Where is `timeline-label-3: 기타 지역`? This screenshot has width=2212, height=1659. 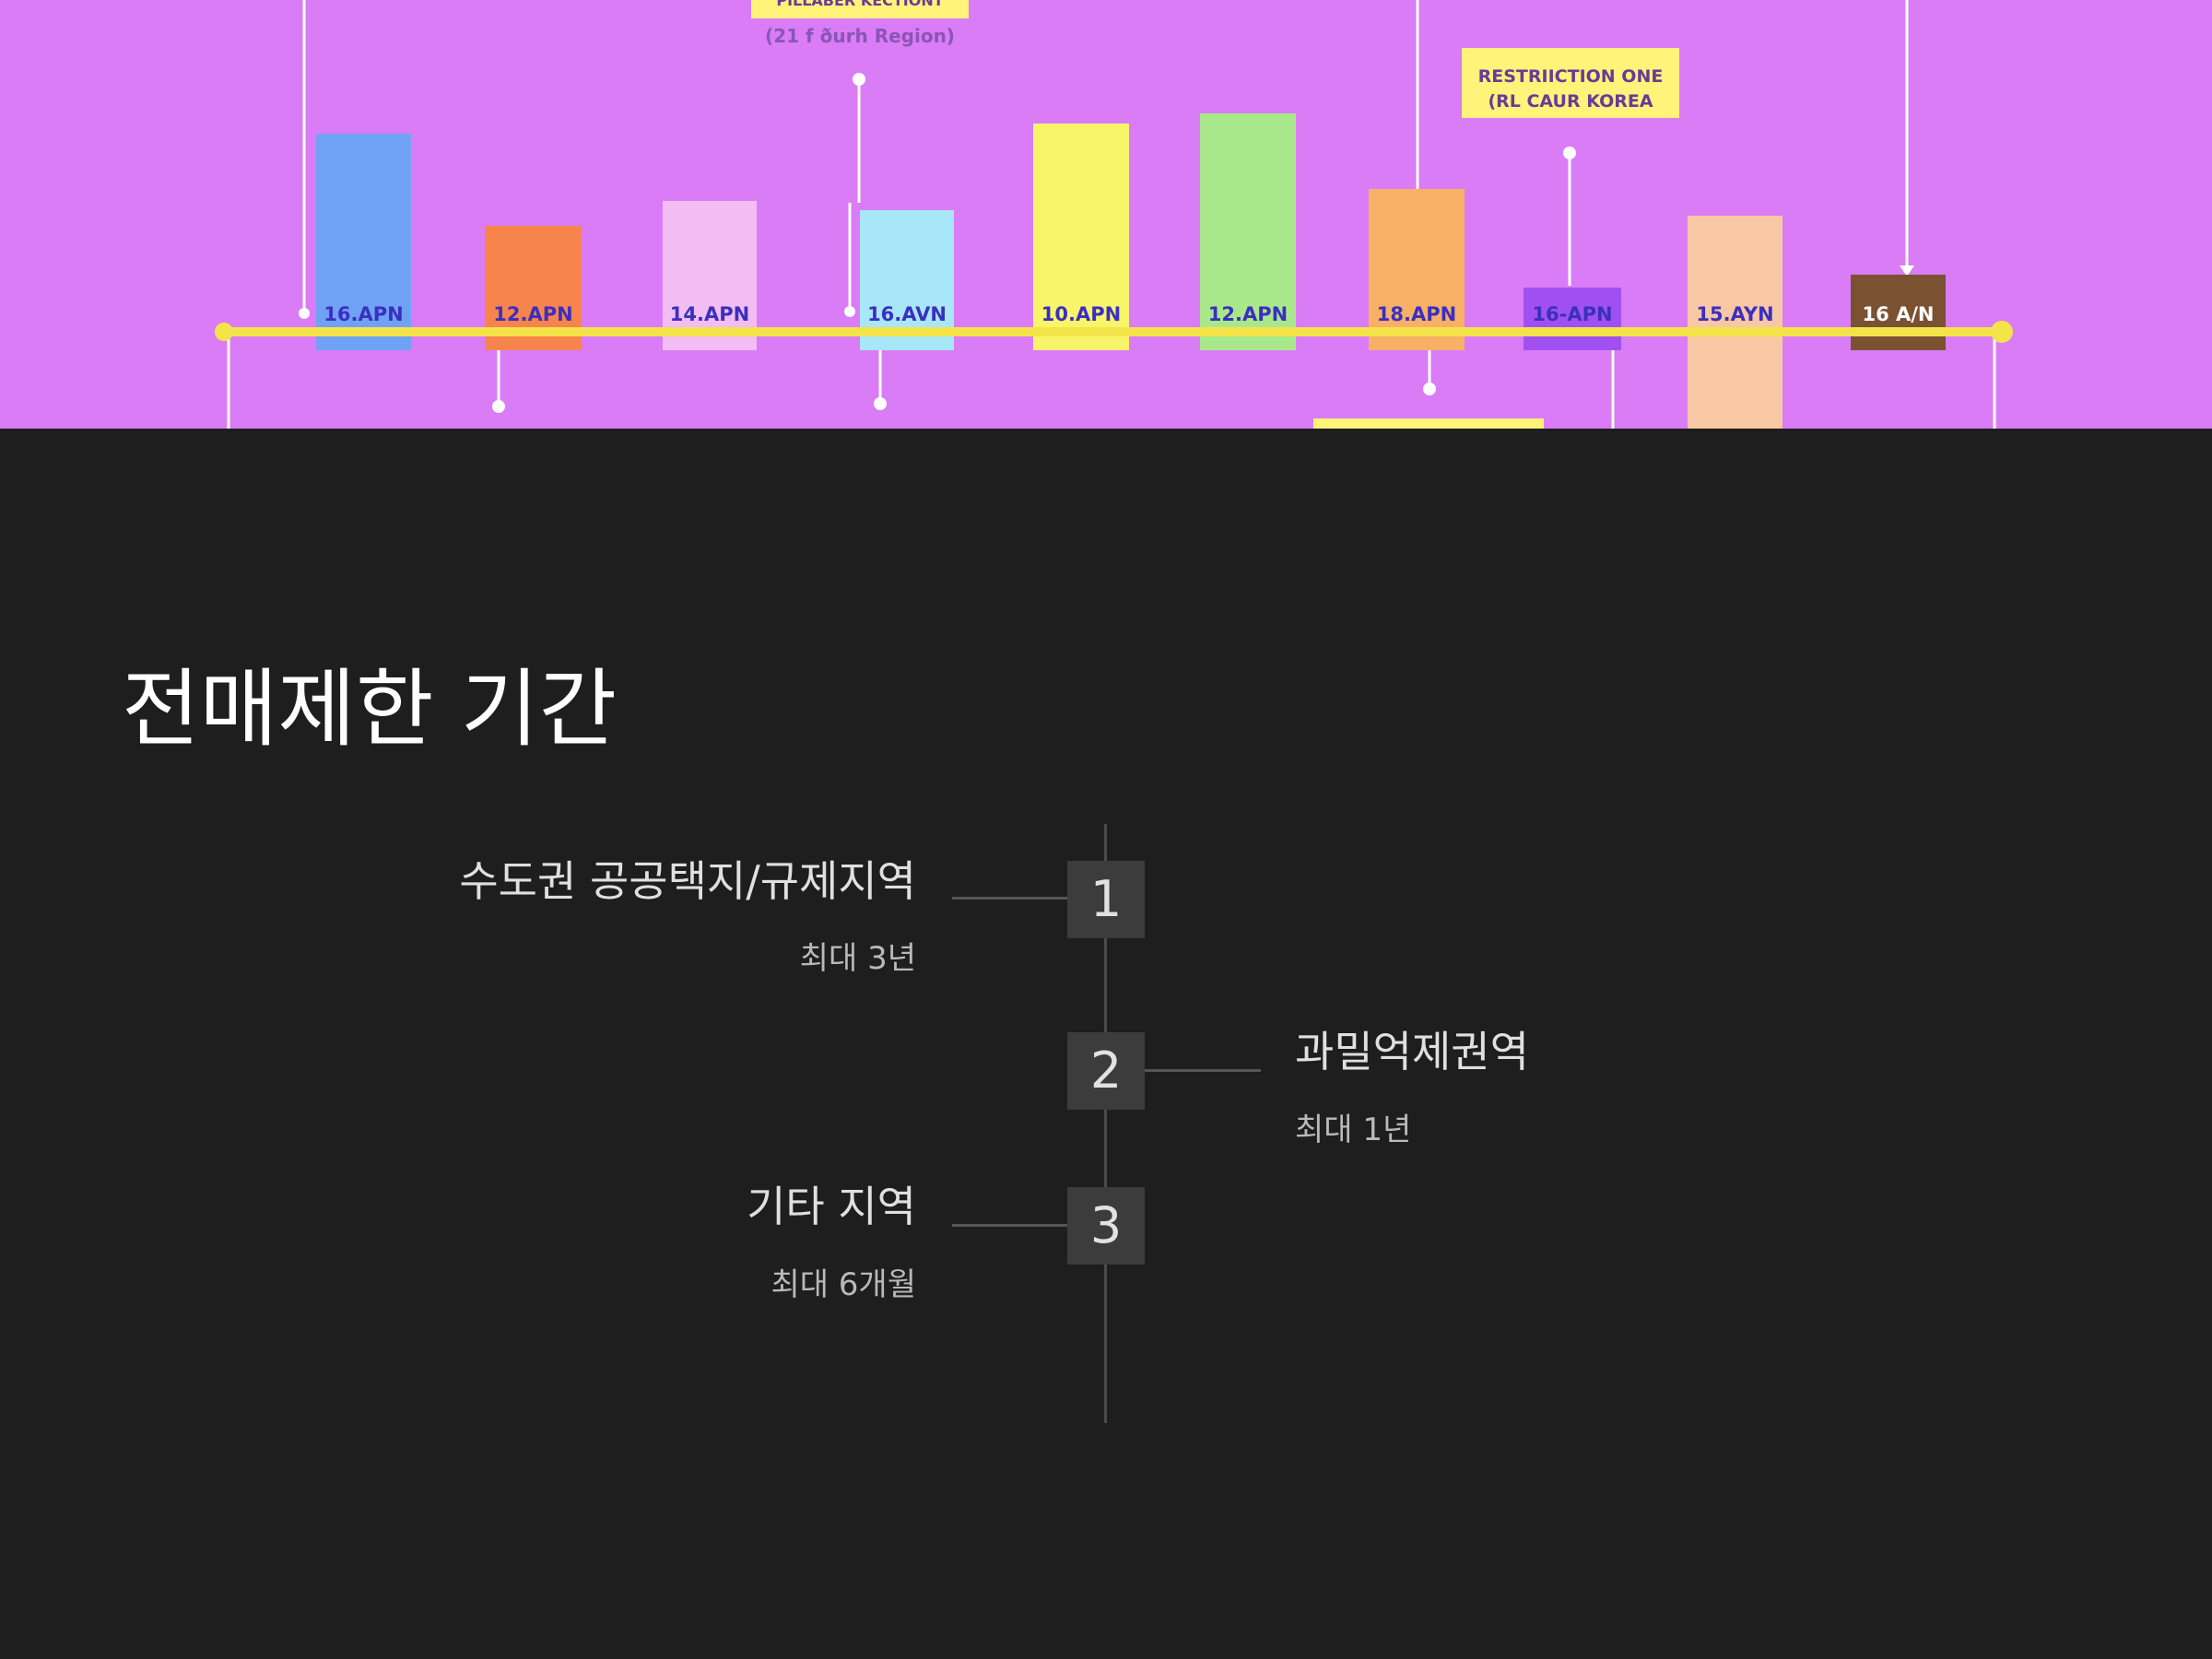
timeline-label-3: 기타 지역 is located at coordinates (831, 1206).